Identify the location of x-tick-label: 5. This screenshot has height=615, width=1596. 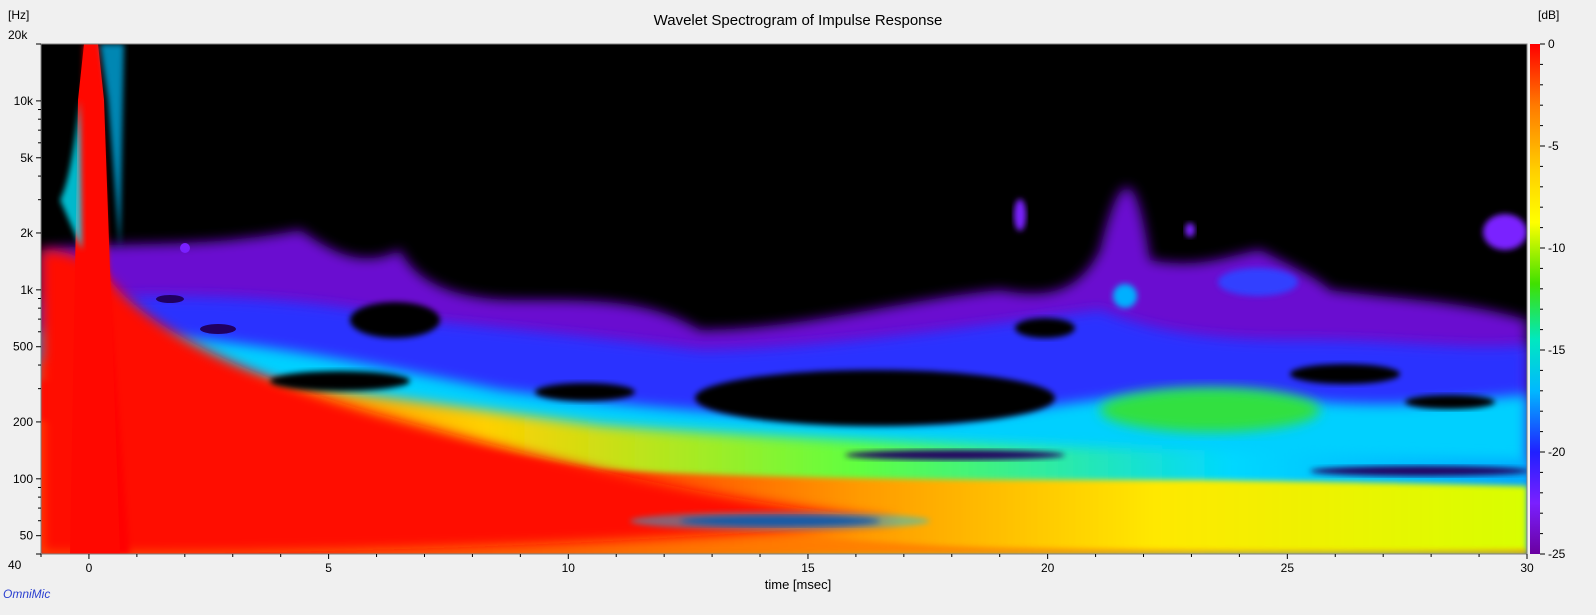
(328, 568).